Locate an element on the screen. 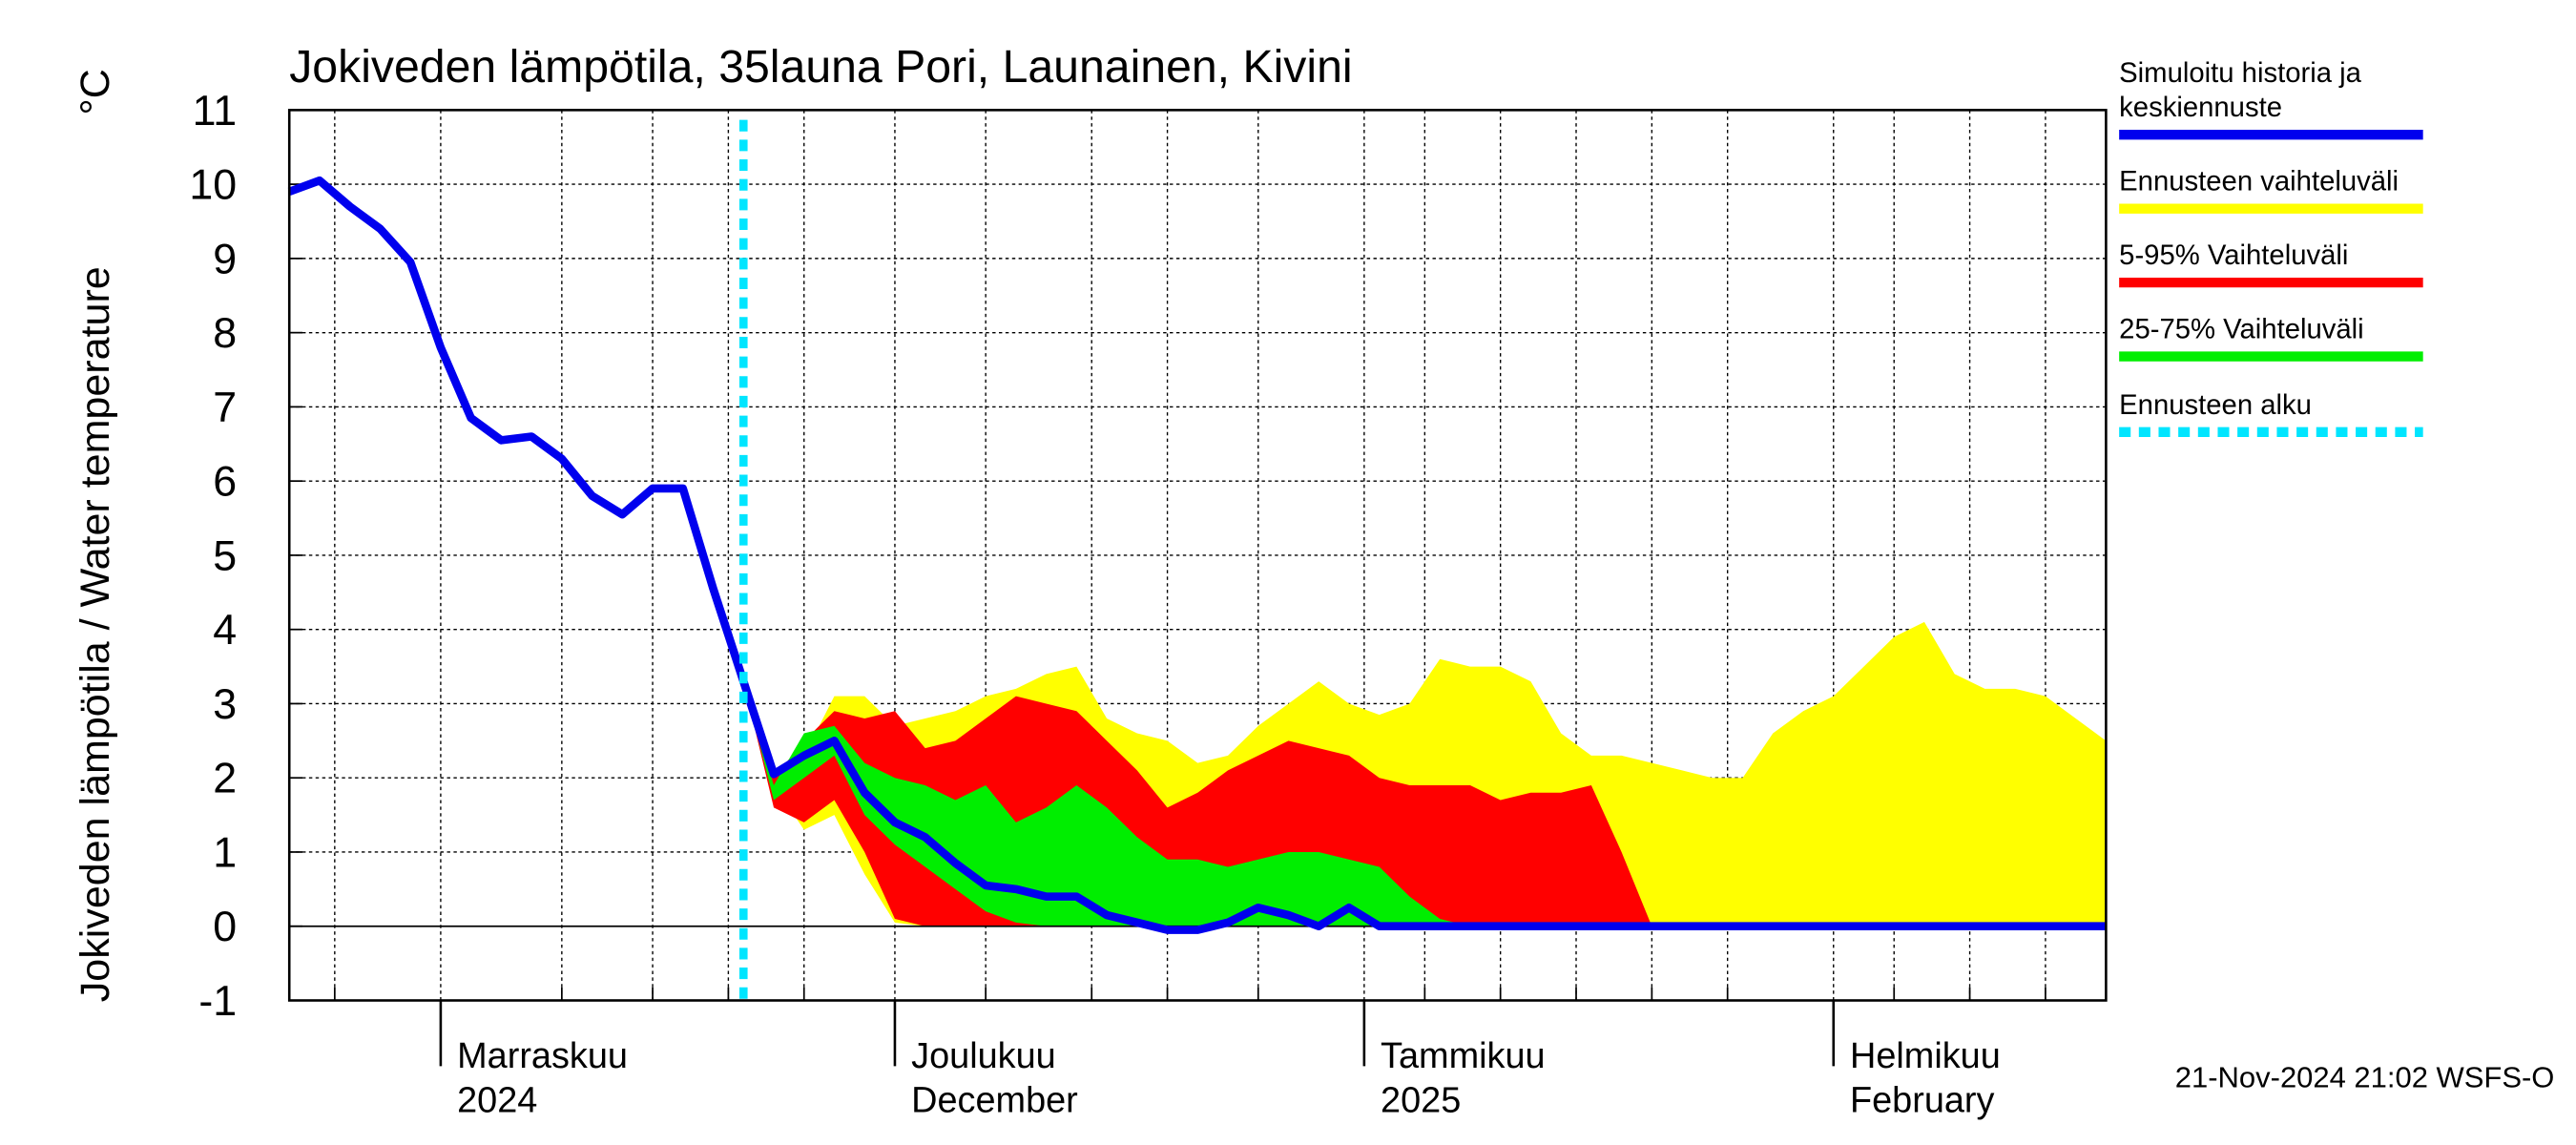 The image size is (2576, 1145). y-tick-label: 8 is located at coordinates (225, 333).